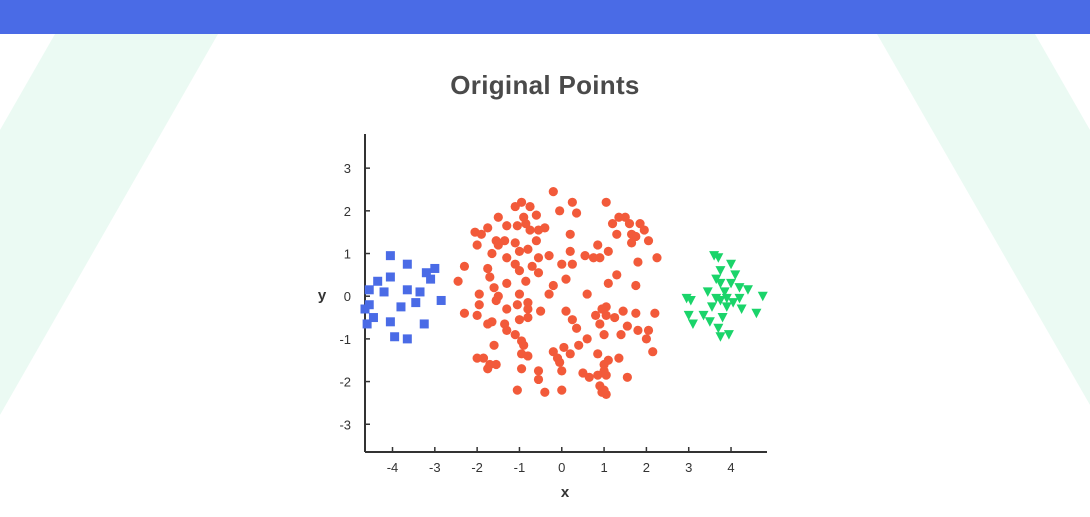 The width and height of the screenshot is (1090, 517). I want to click on y-tick-label: -1, so click(345, 339).